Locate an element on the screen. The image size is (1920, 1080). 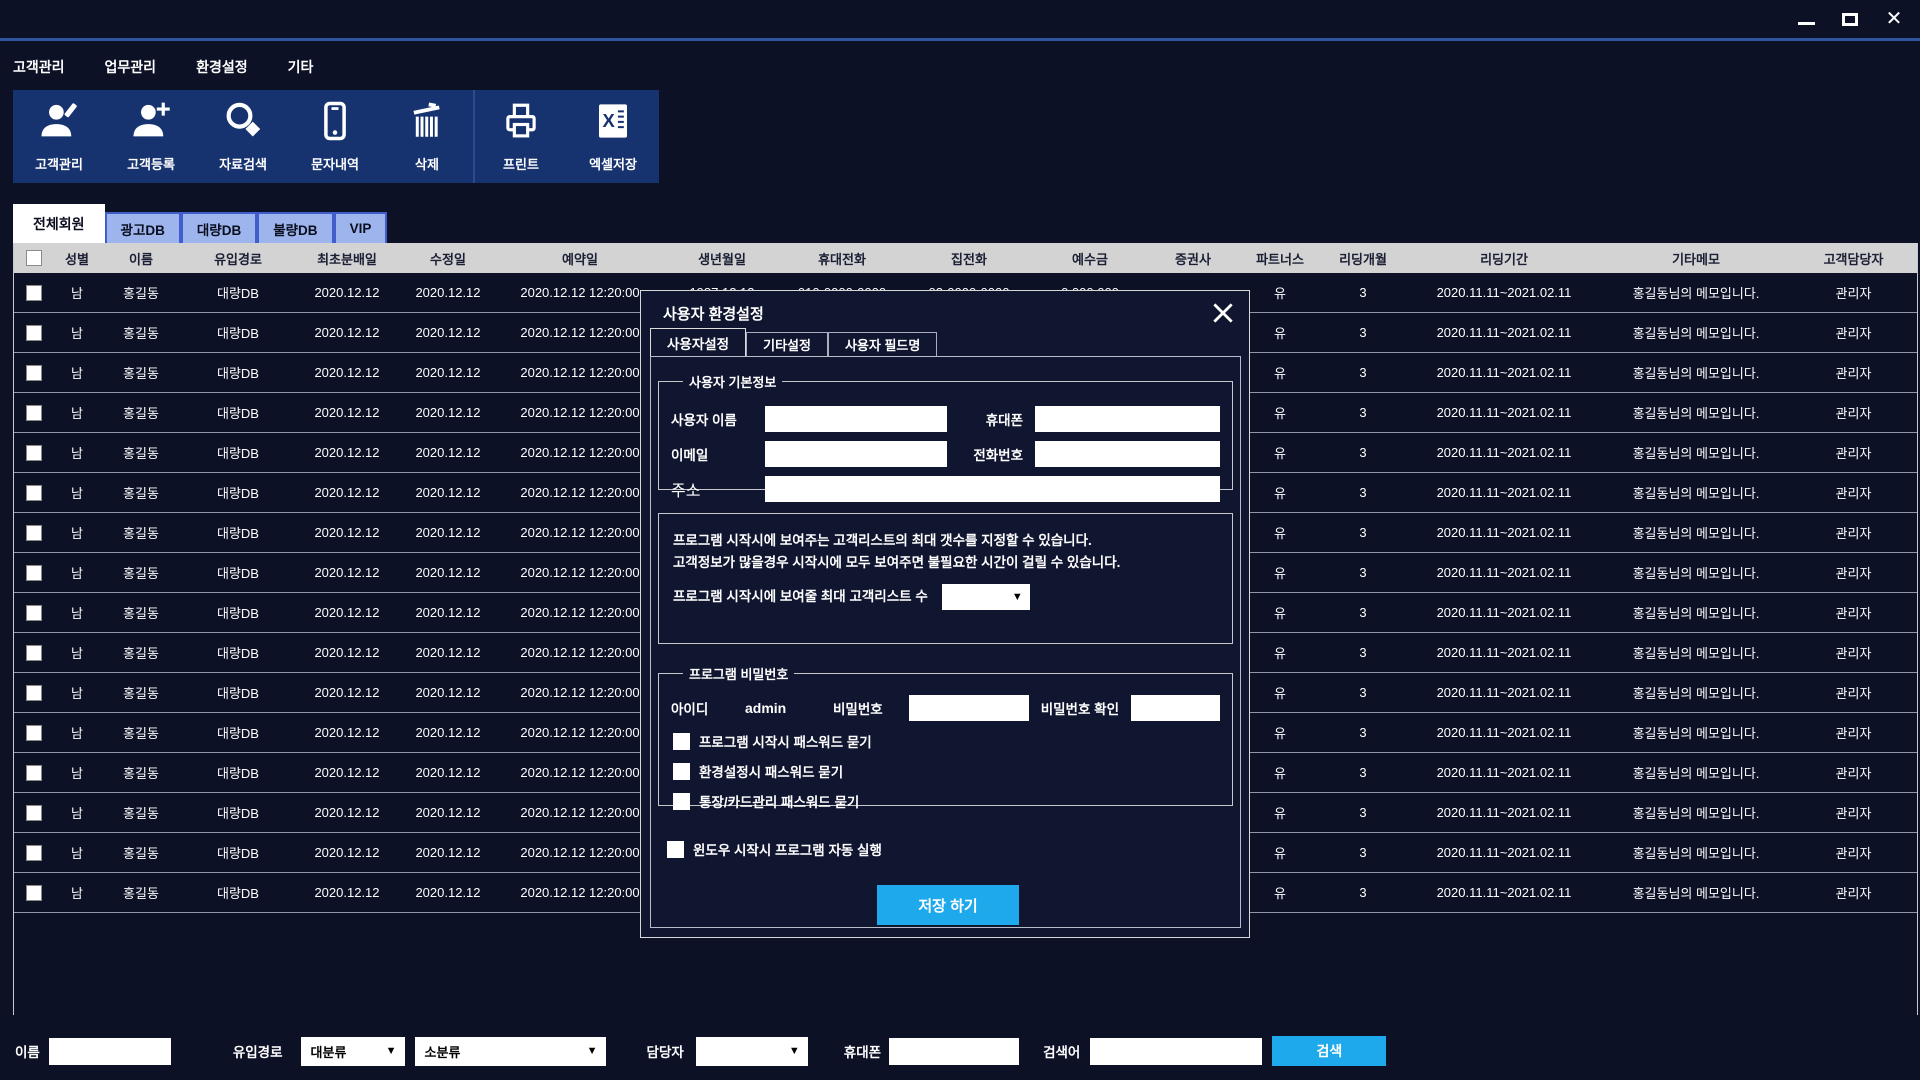
keyword-filter-input is located at coordinates (1176, 1051).